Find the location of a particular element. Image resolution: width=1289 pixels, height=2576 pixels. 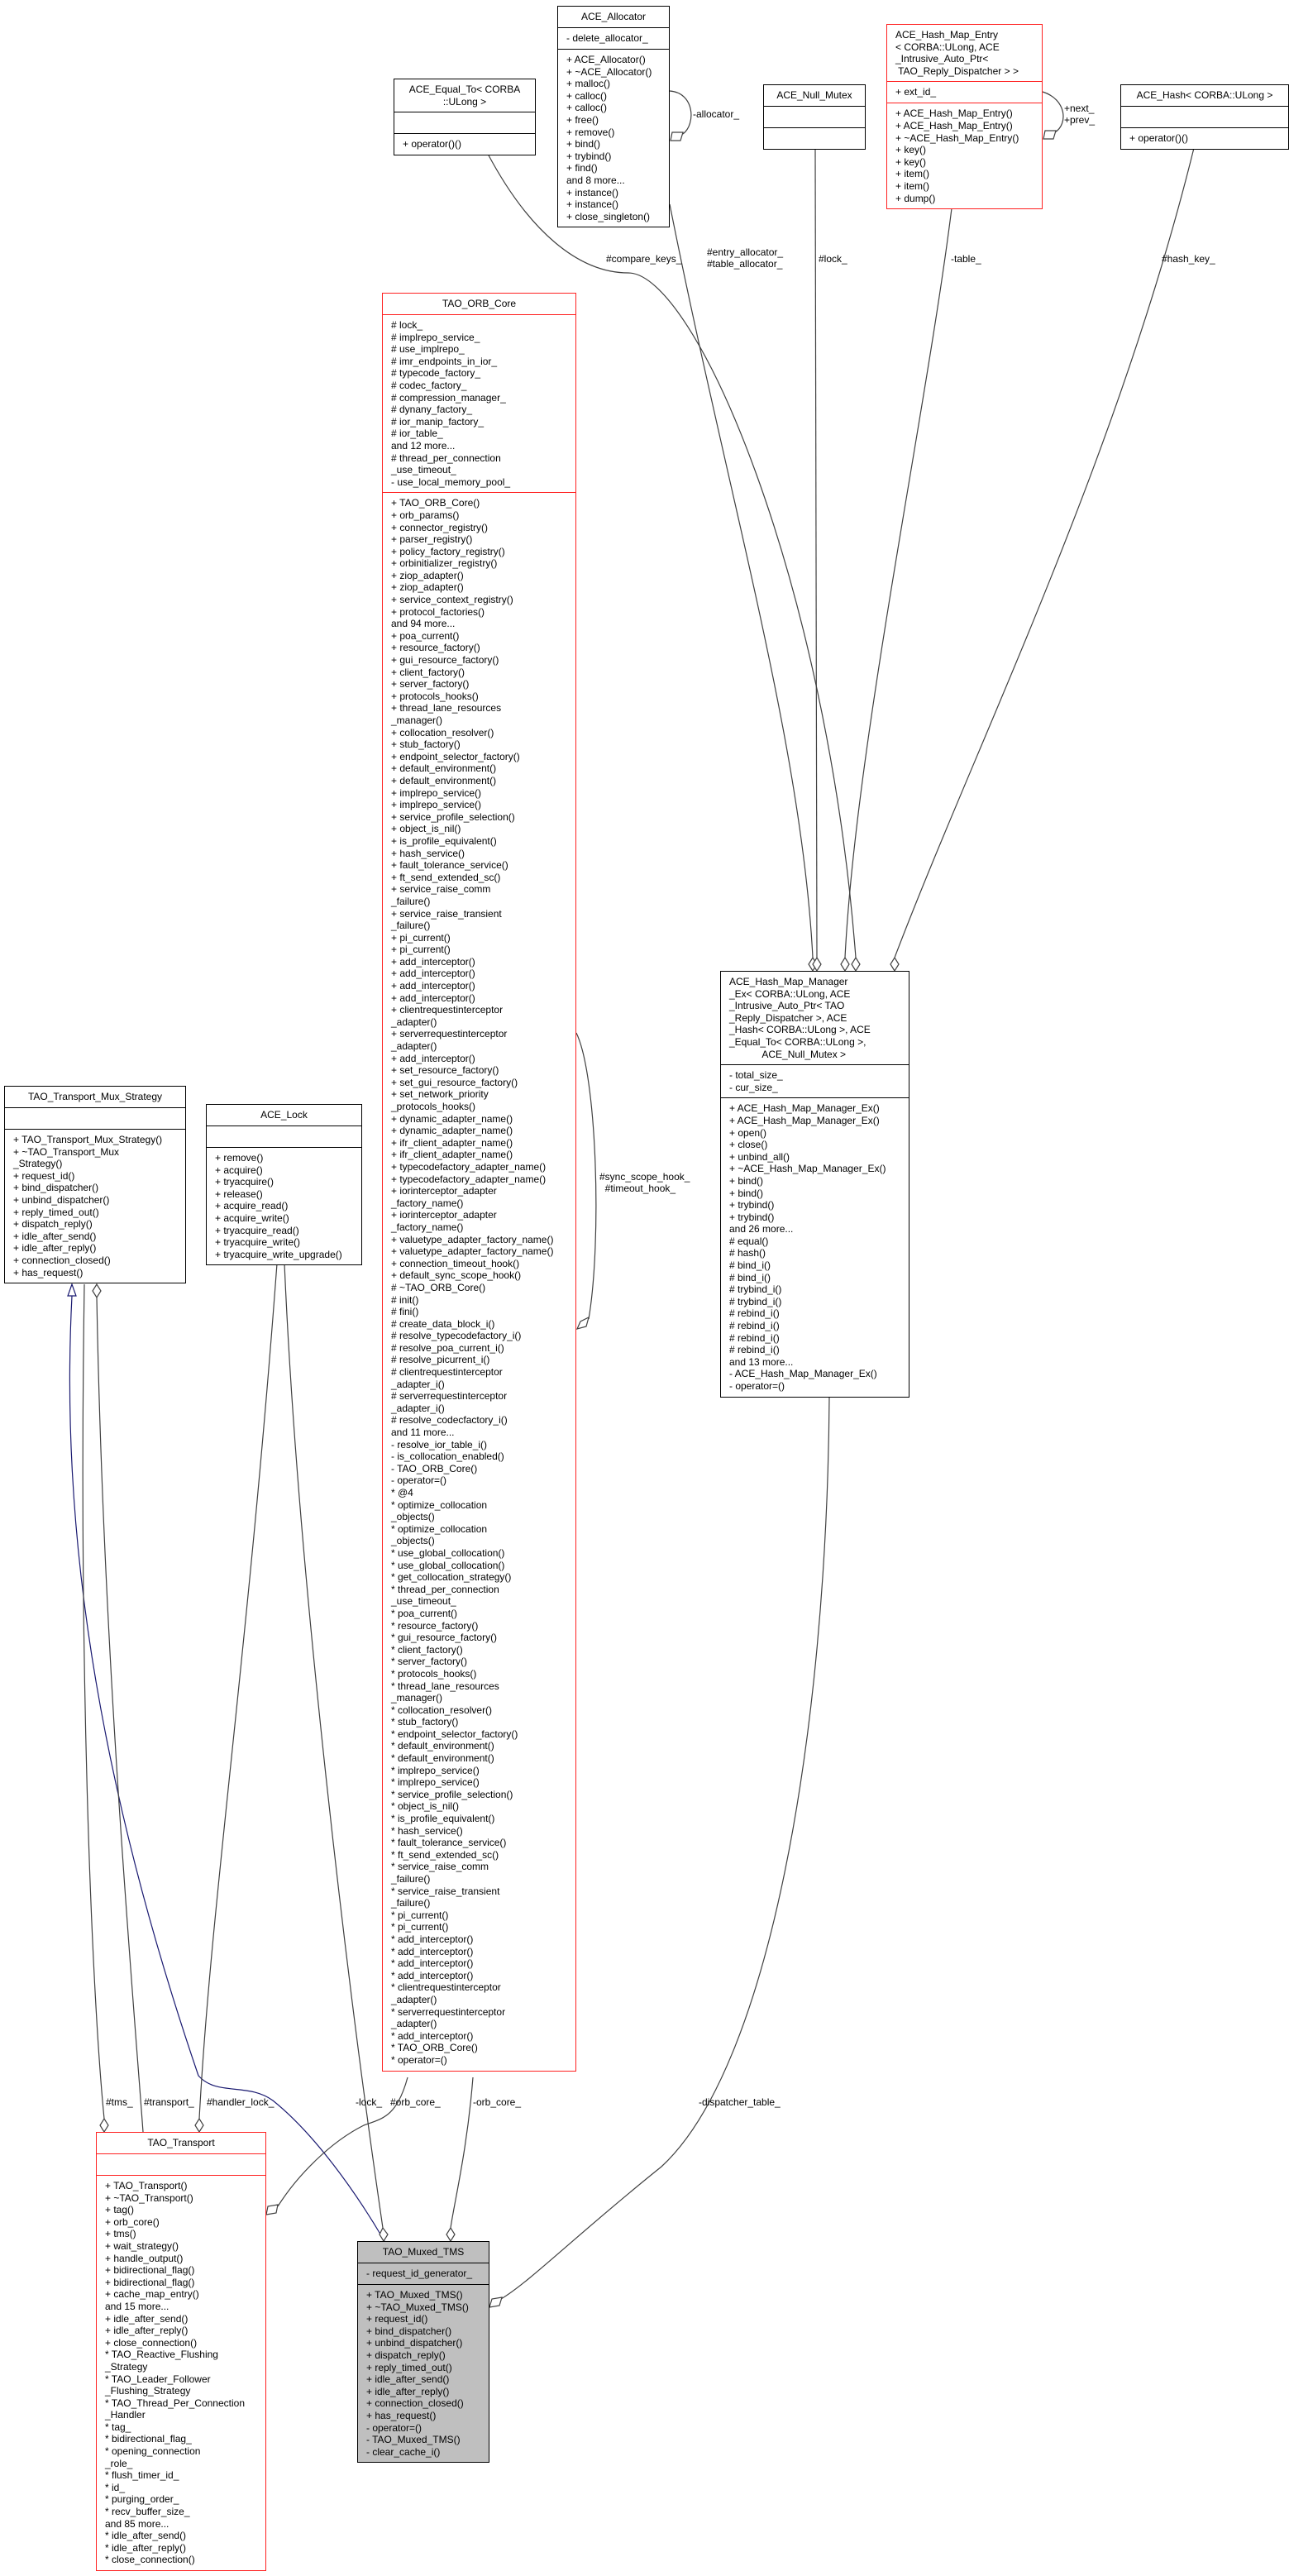

method-item: # init() is located at coordinates (405, 1300).